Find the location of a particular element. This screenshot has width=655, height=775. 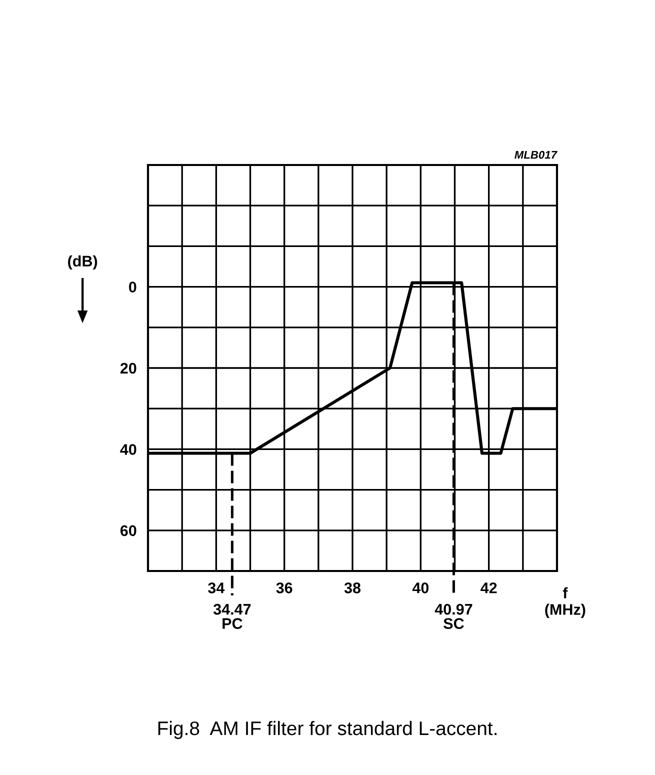

text: MLB017 is located at coordinates (536, 154).